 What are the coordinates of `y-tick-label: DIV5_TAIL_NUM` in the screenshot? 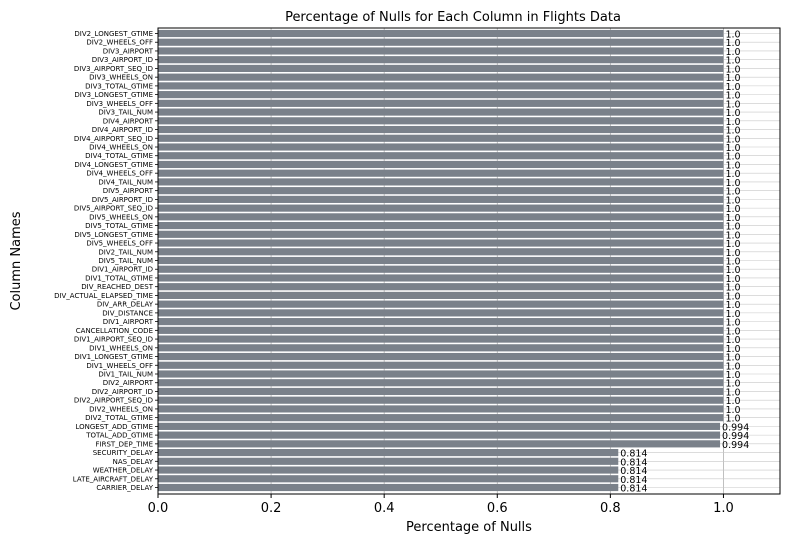 It's located at (125, 261).